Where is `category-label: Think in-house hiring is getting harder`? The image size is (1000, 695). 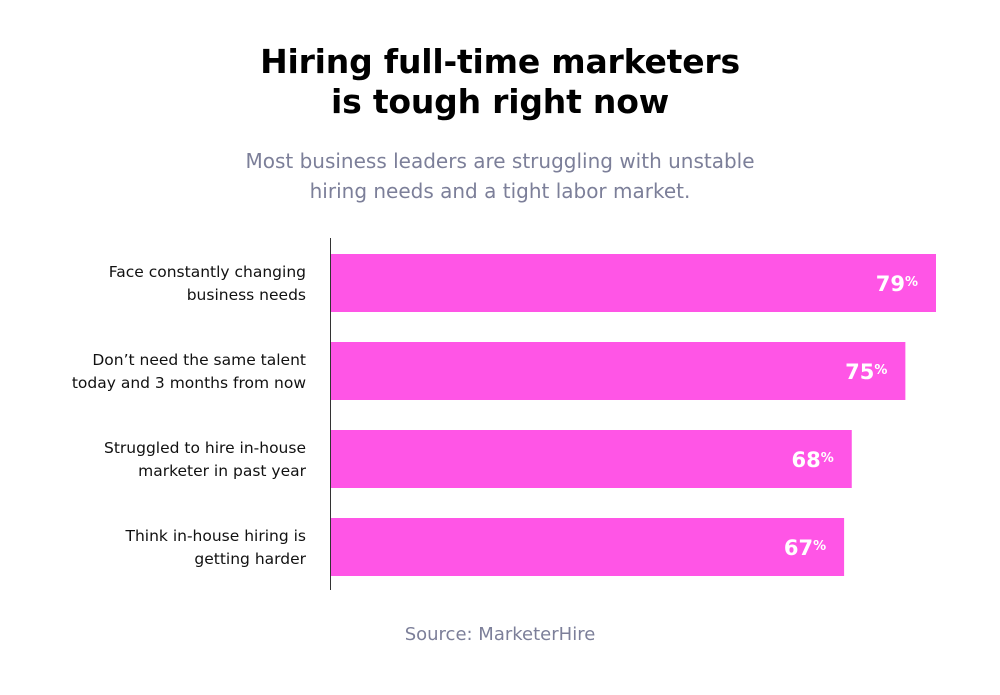
category-label: Think in-house hiring is getting harder is located at coordinates (216, 547).